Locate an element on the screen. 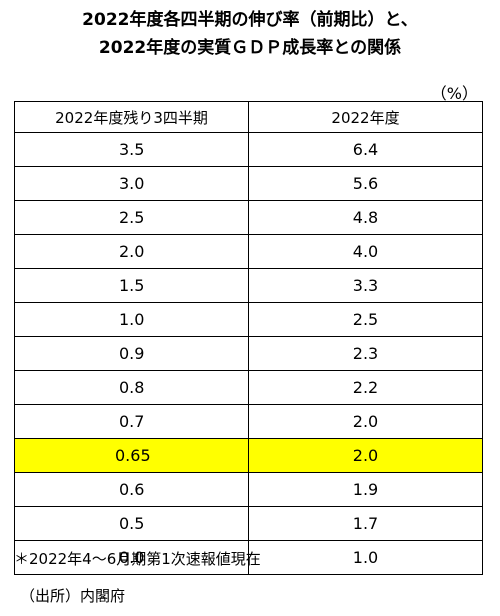 The width and height of the screenshot is (500, 616). cell-annual-growth: 1.7 is located at coordinates (365, 523).